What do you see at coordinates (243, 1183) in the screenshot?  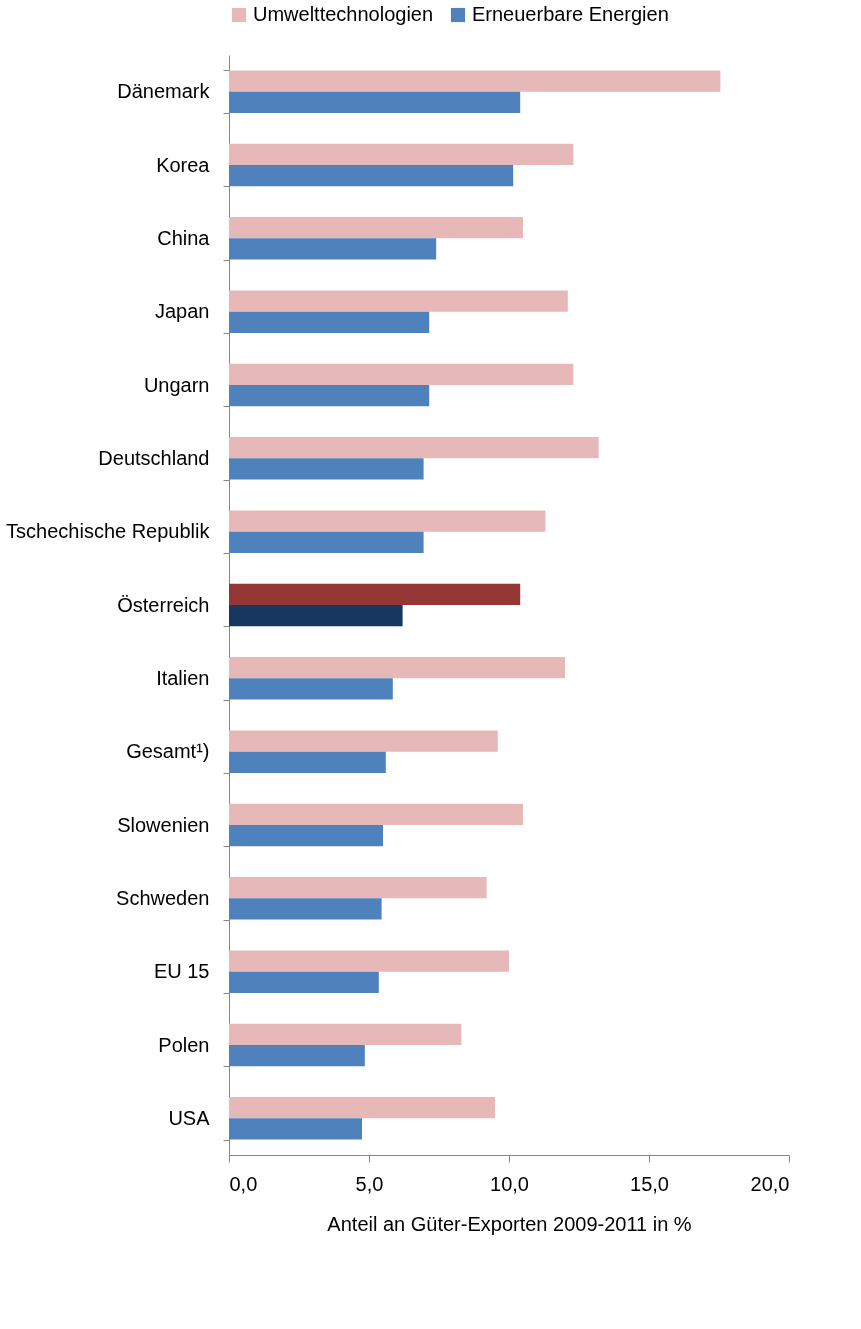 I see `x-tick-label: 0,0` at bounding box center [243, 1183].